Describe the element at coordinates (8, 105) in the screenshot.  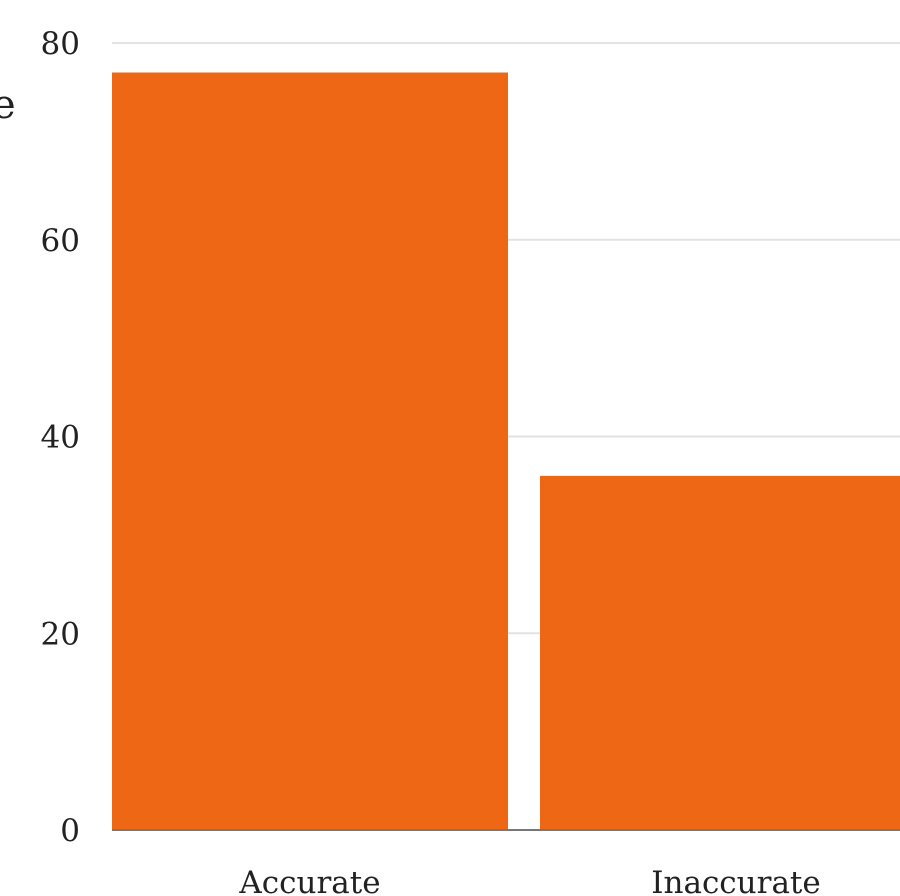
I see `clipped-axis-title-fragment: e` at that location.